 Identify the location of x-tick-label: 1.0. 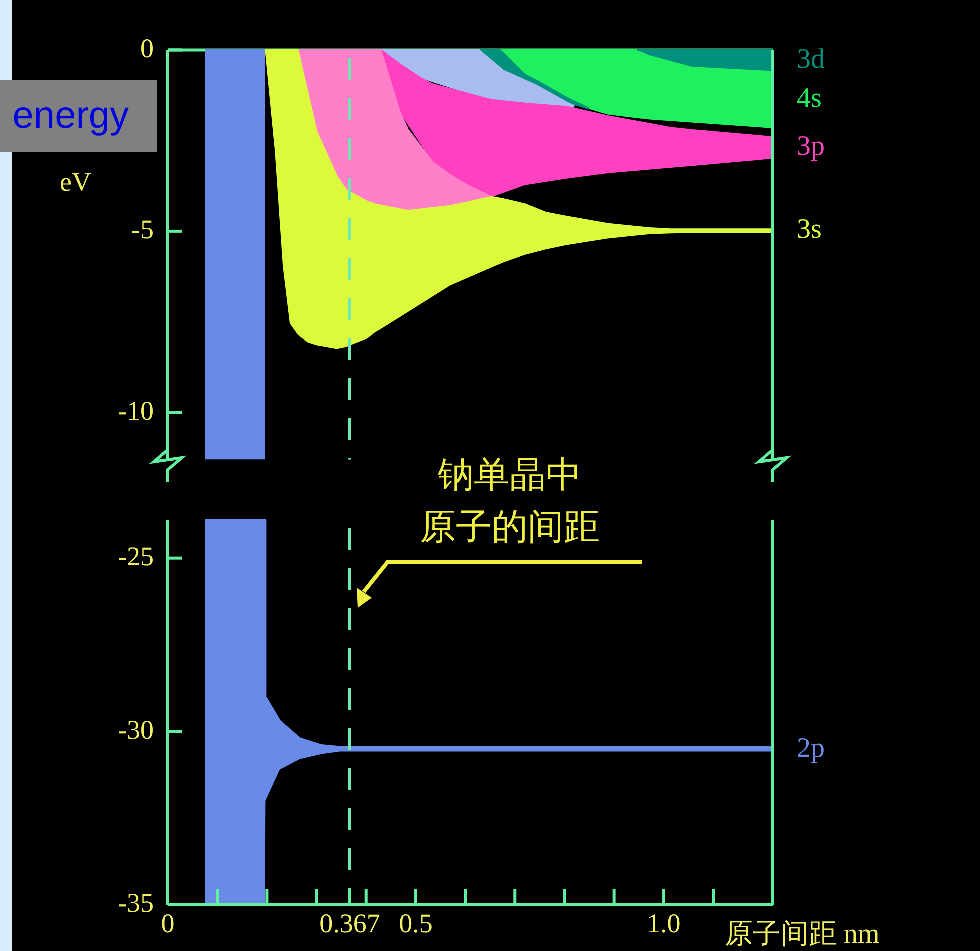
(664, 923).